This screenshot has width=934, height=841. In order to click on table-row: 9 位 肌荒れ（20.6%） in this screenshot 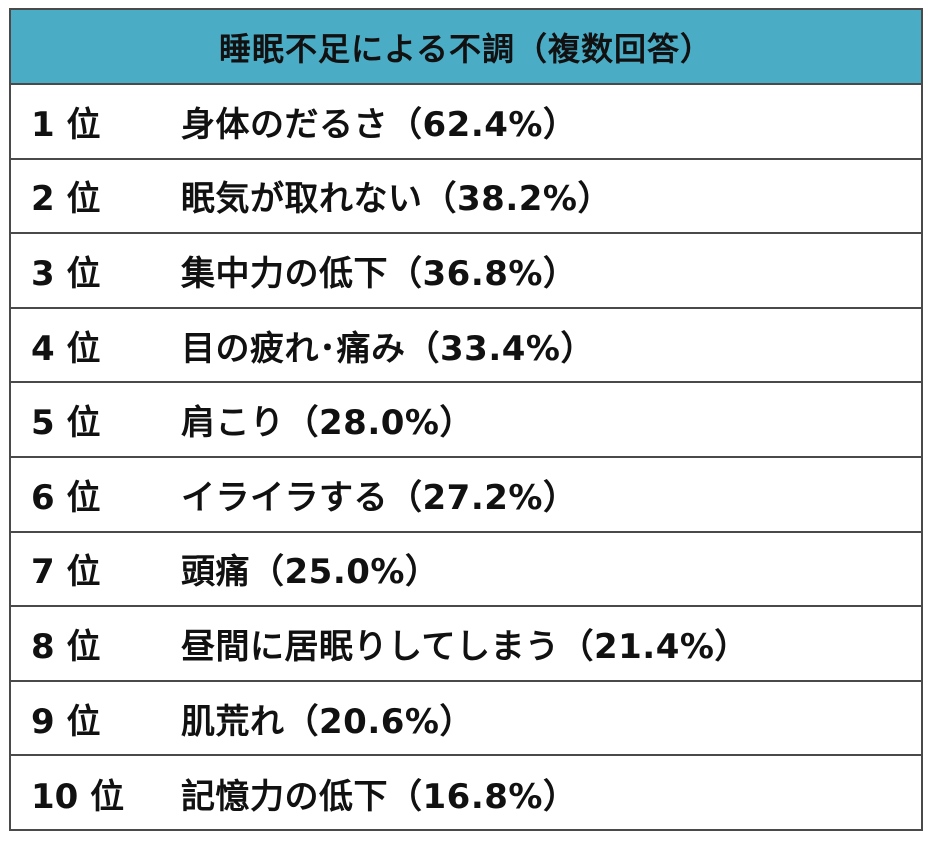, I will do `click(466, 719)`.